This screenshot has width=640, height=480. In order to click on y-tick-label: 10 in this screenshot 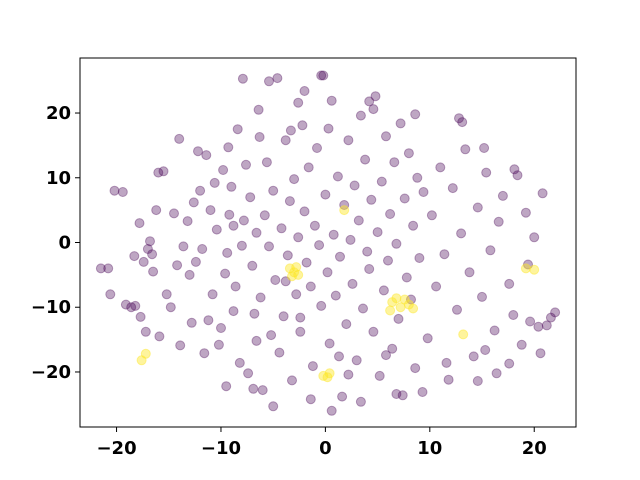, I will do `click(58, 178)`.